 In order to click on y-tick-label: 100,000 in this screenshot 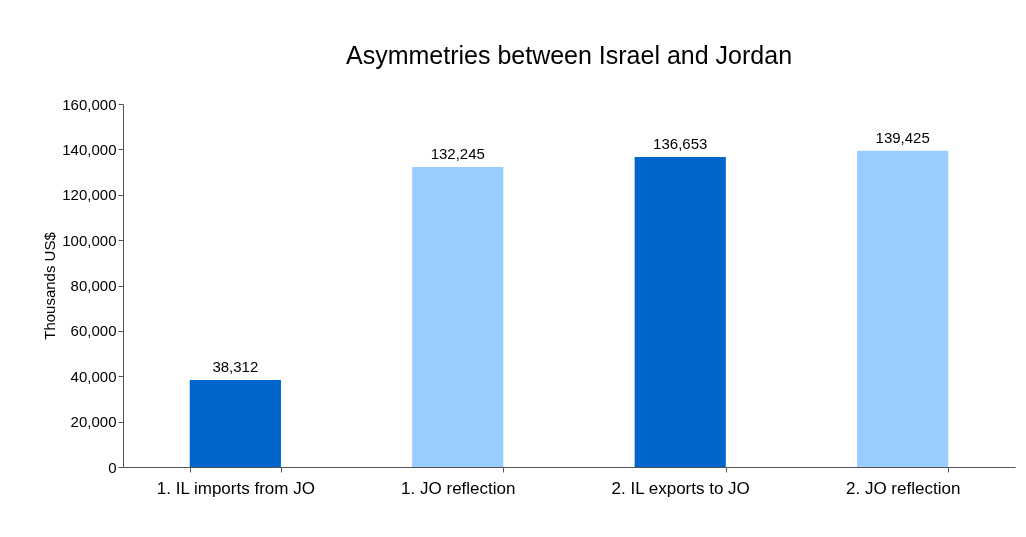, I will do `click(89, 240)`.